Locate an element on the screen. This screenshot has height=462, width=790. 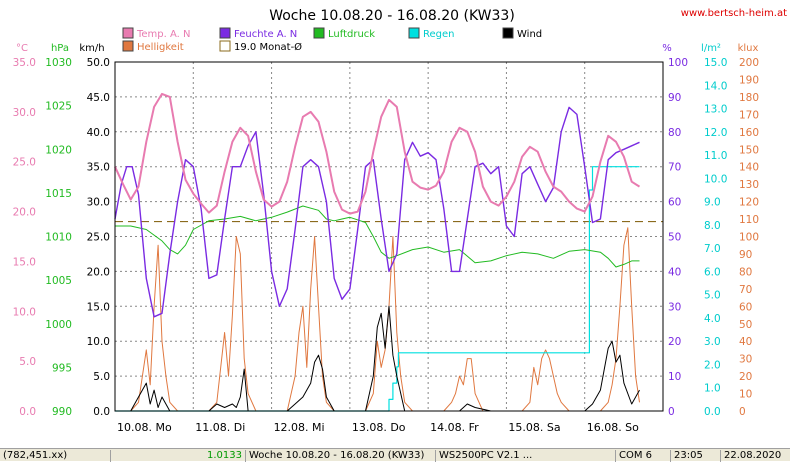
tick-label-temp: 35.0 is located at coordinates (24, 63).